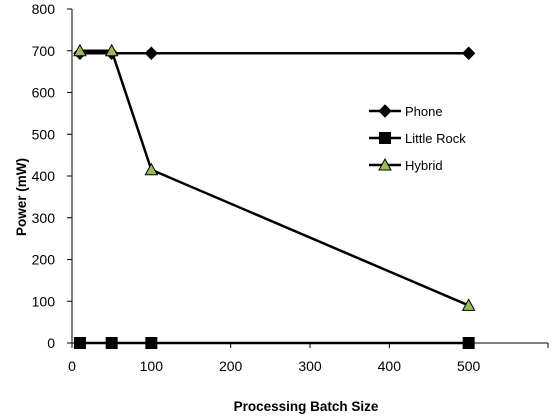 The image size is (559, 416). Describe the element at coordinates (310, 366) in the screenshot. I see `x-tick-label: 300` at that location.